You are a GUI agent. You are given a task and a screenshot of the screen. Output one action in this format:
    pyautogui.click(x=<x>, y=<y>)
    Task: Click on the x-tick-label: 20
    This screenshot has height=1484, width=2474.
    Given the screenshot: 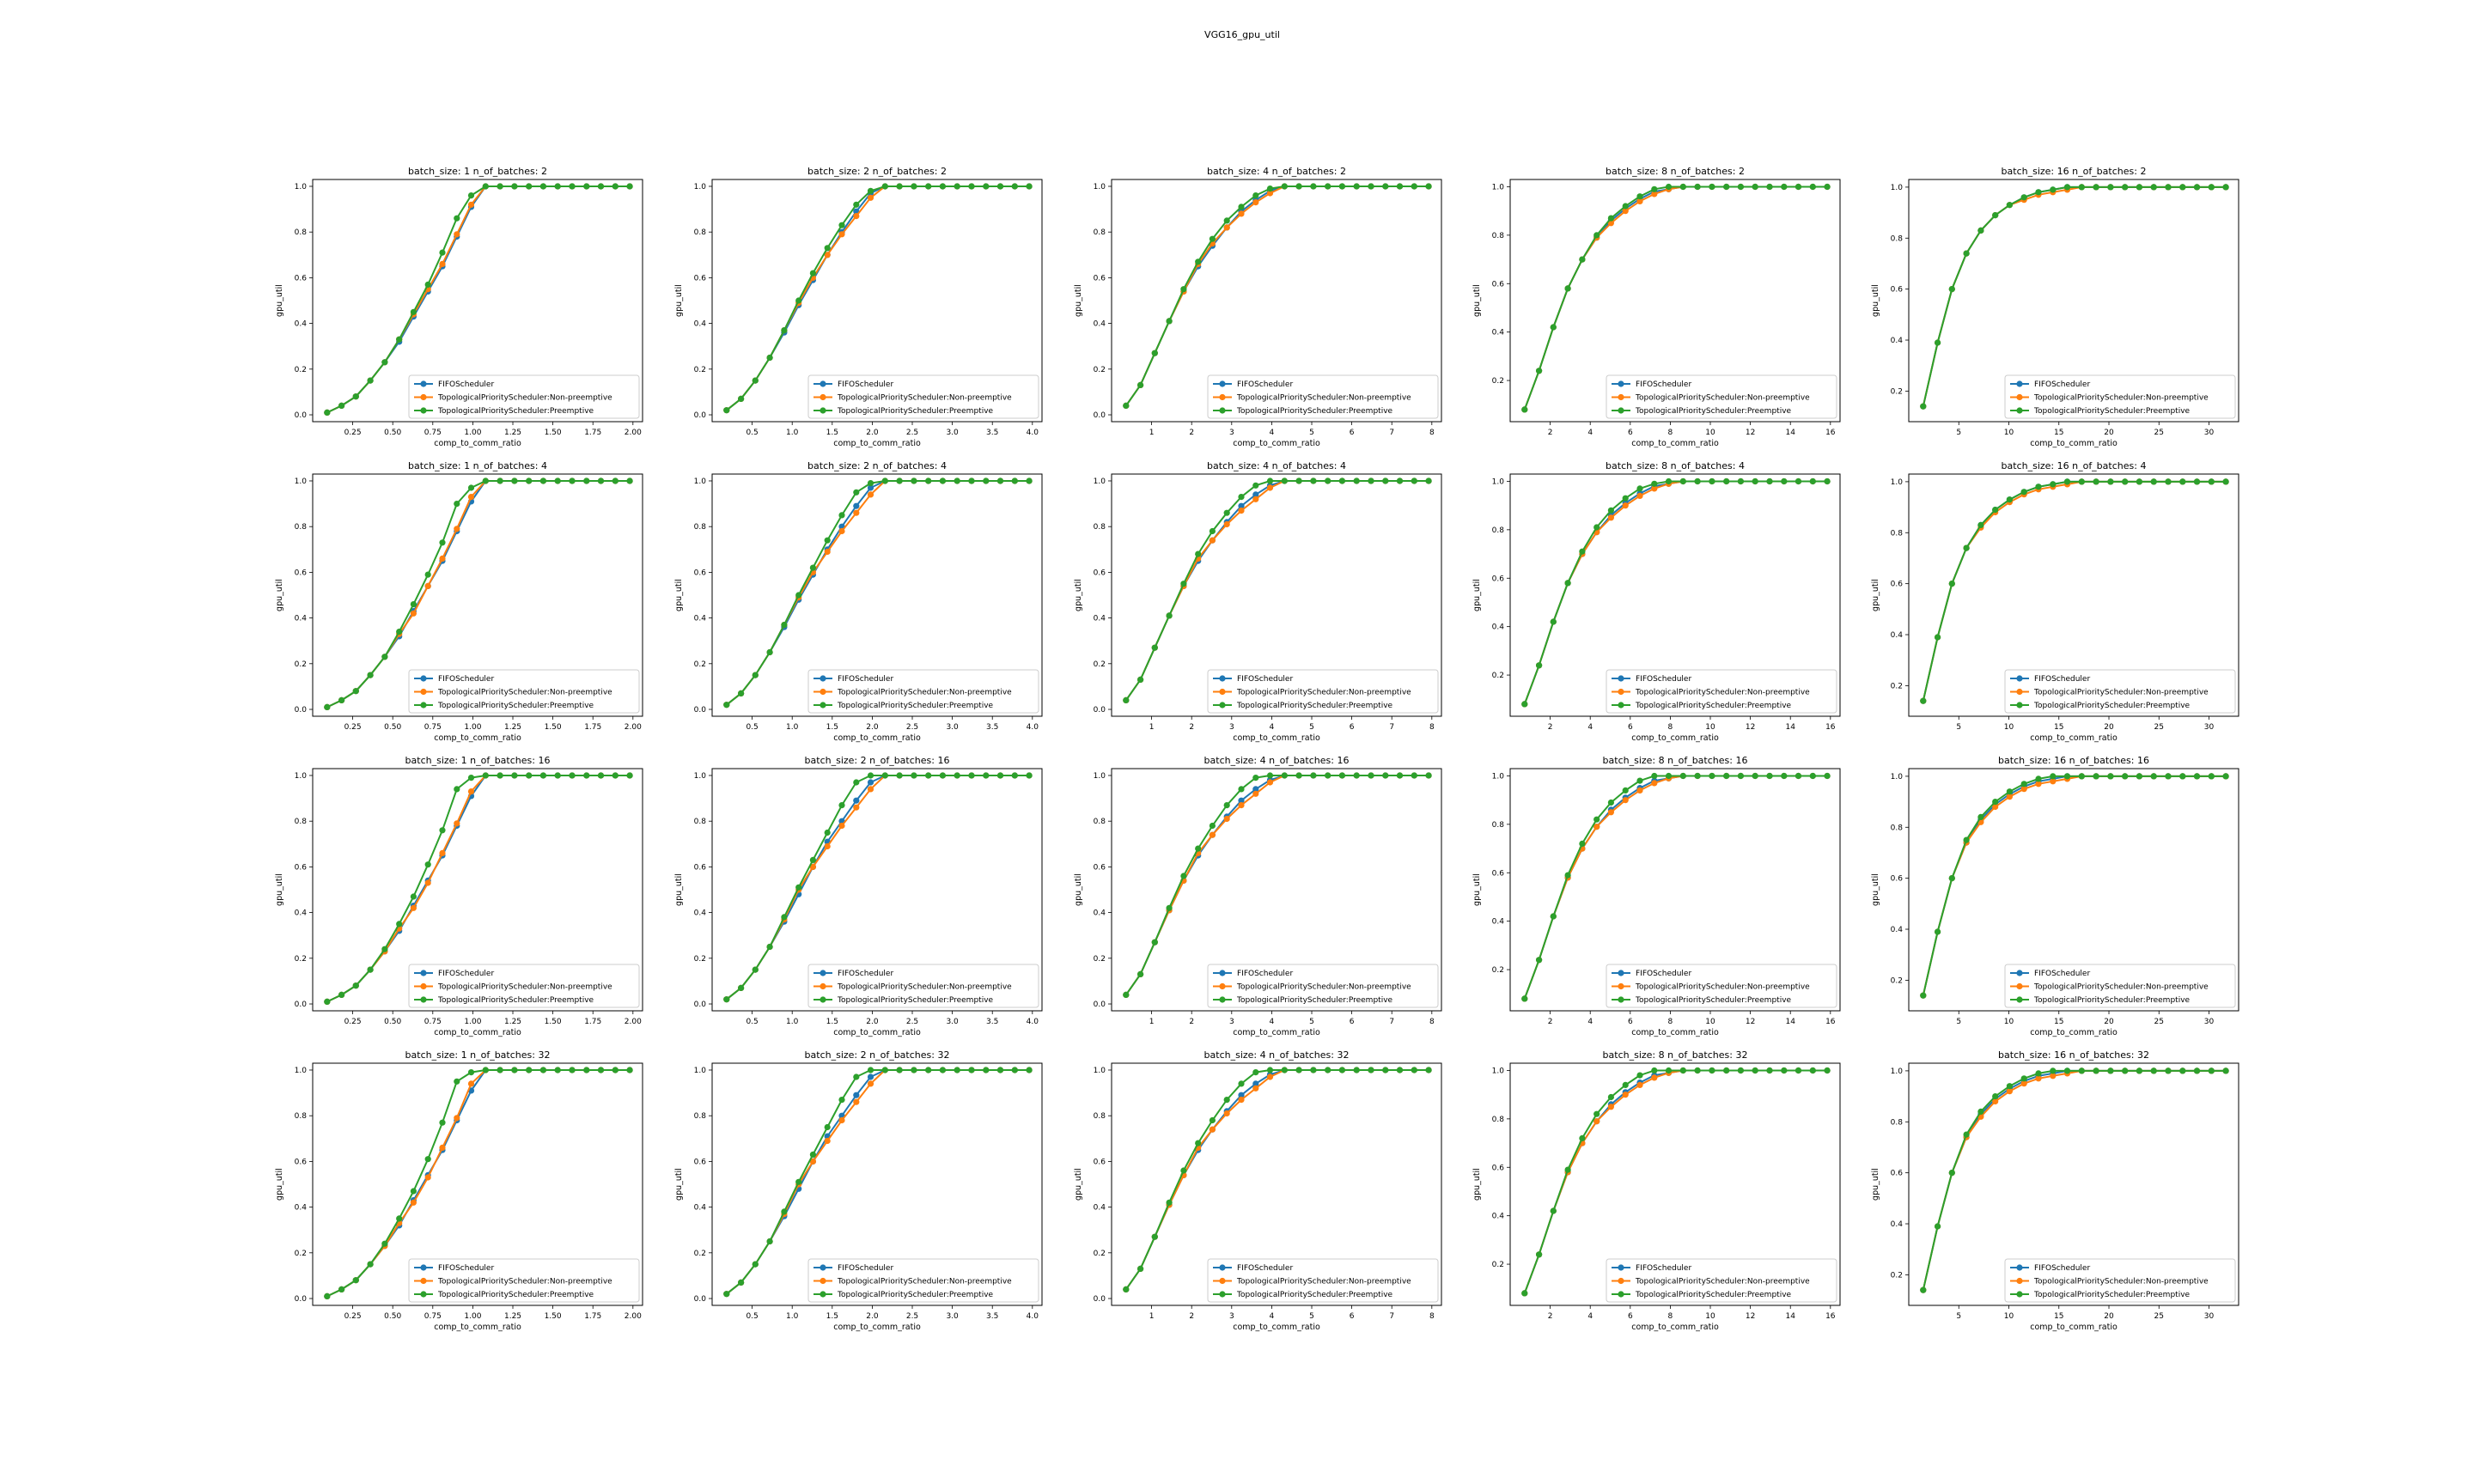 What is the action you would take?
    pyautogui.click(x=2109, y=1316)
    